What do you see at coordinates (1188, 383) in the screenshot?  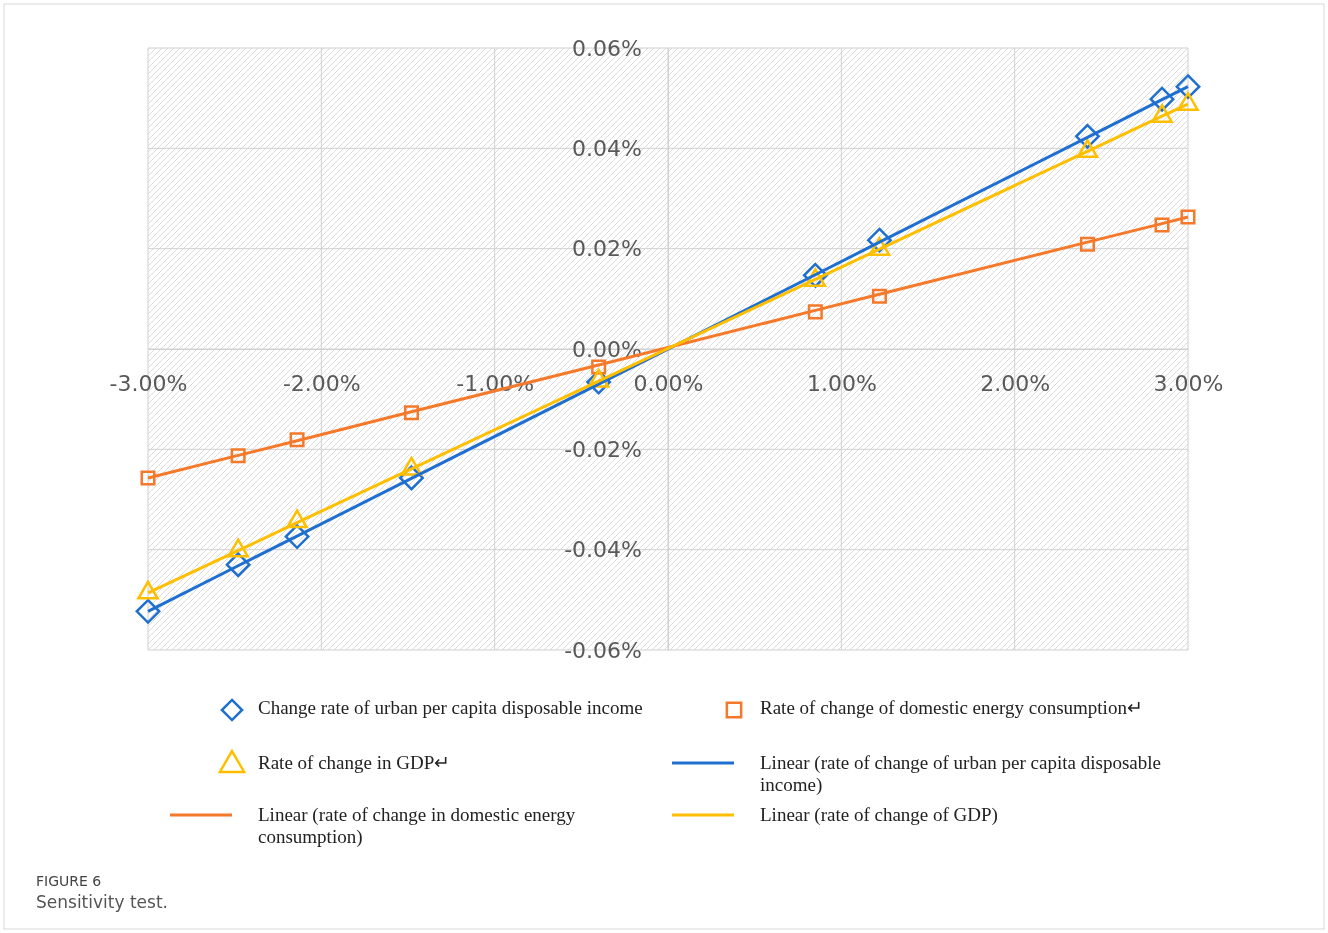 I see `x-tick-label: 3.00%` at bounding box center [1188, 383].